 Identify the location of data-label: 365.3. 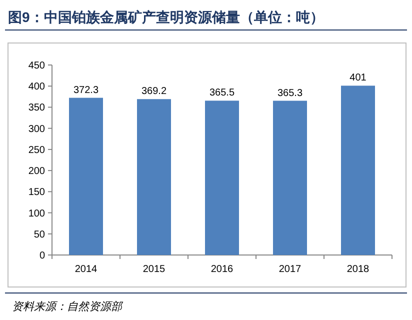
(290, 93).